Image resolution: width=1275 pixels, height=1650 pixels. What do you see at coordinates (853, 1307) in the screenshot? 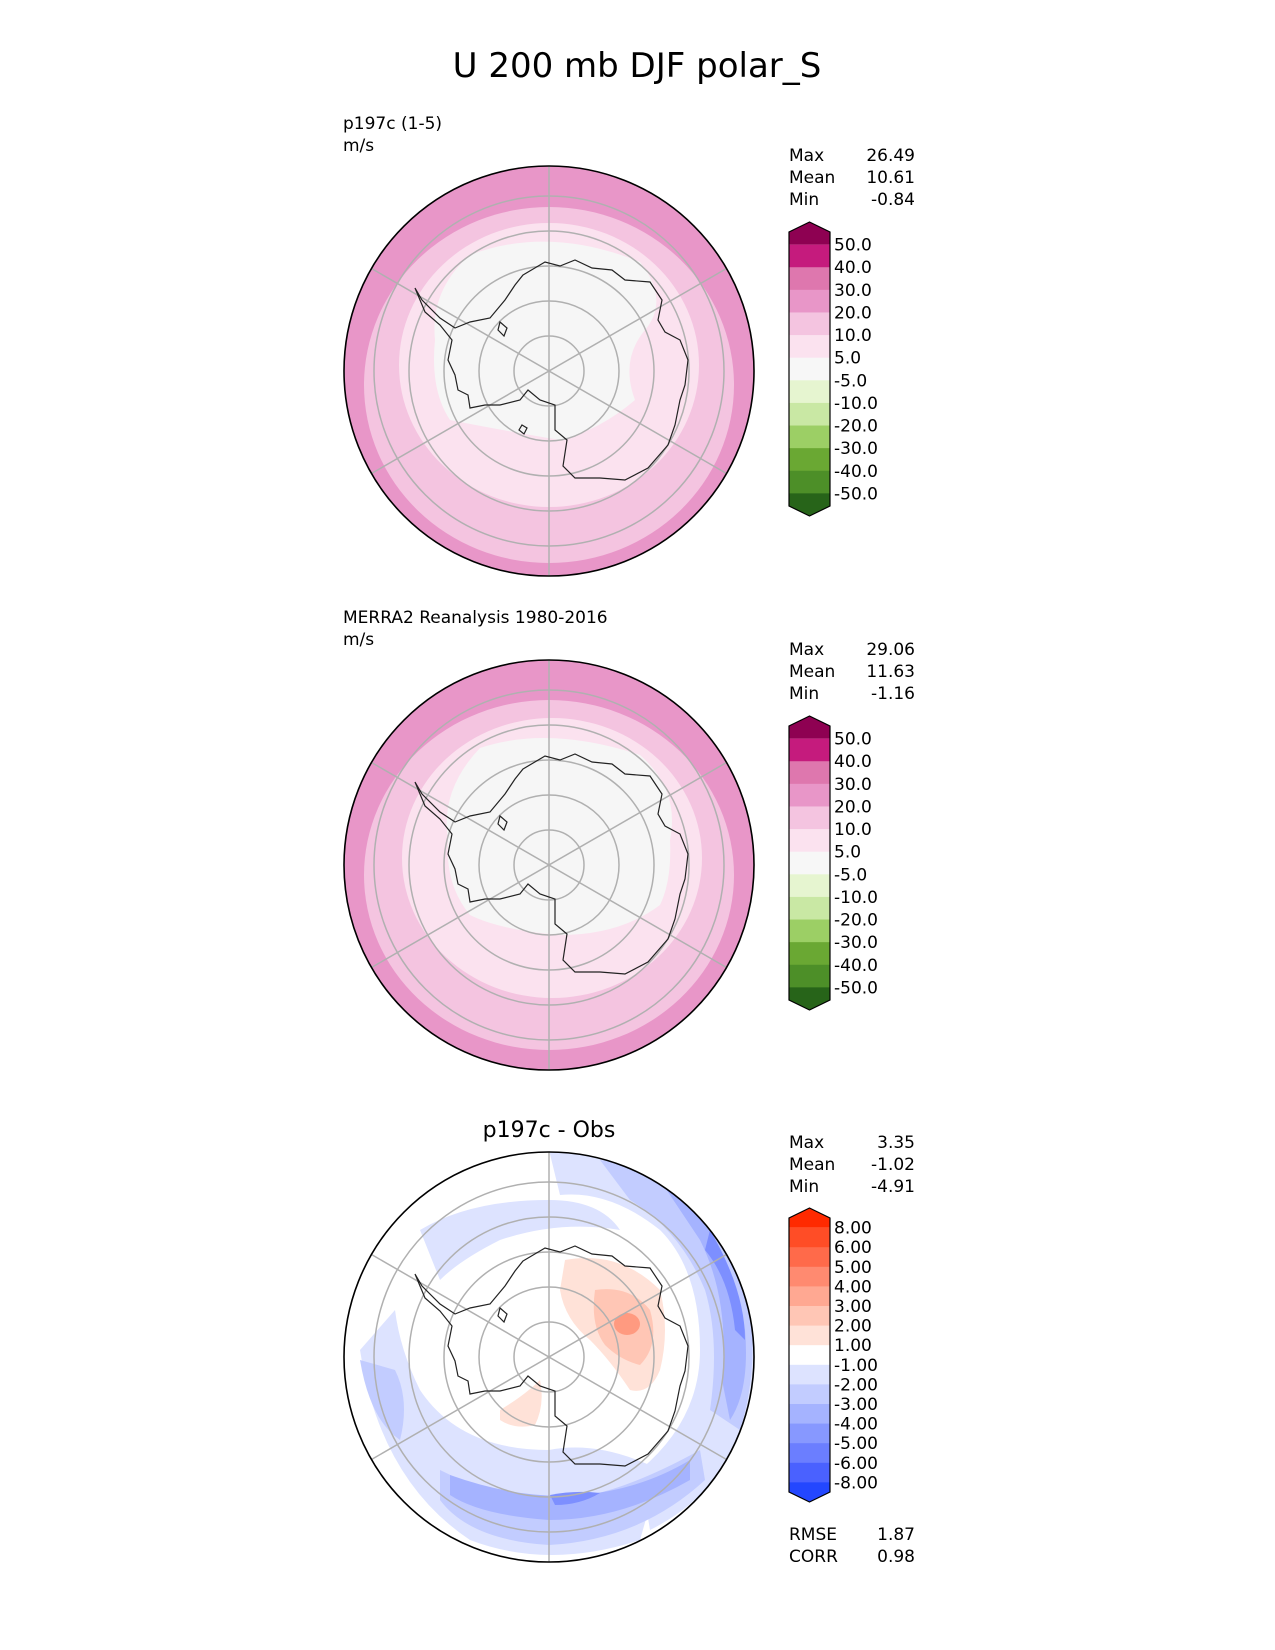
I see `colorbar-tick-label: 3.00` at bounding box center [853, 1307].